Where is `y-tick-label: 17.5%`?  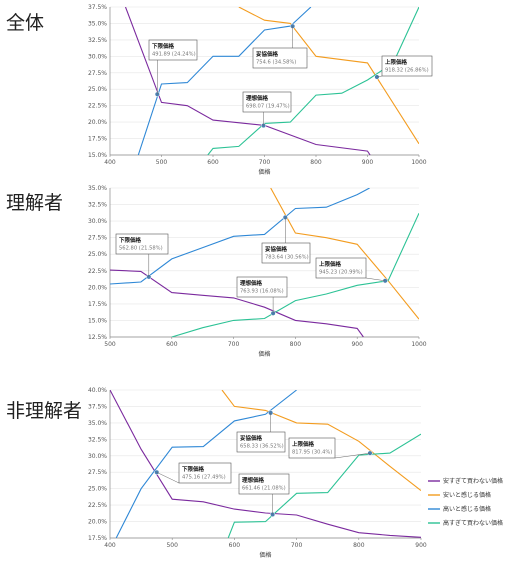
y-tick-label: 17.5% is located at coordinates (97, 538).